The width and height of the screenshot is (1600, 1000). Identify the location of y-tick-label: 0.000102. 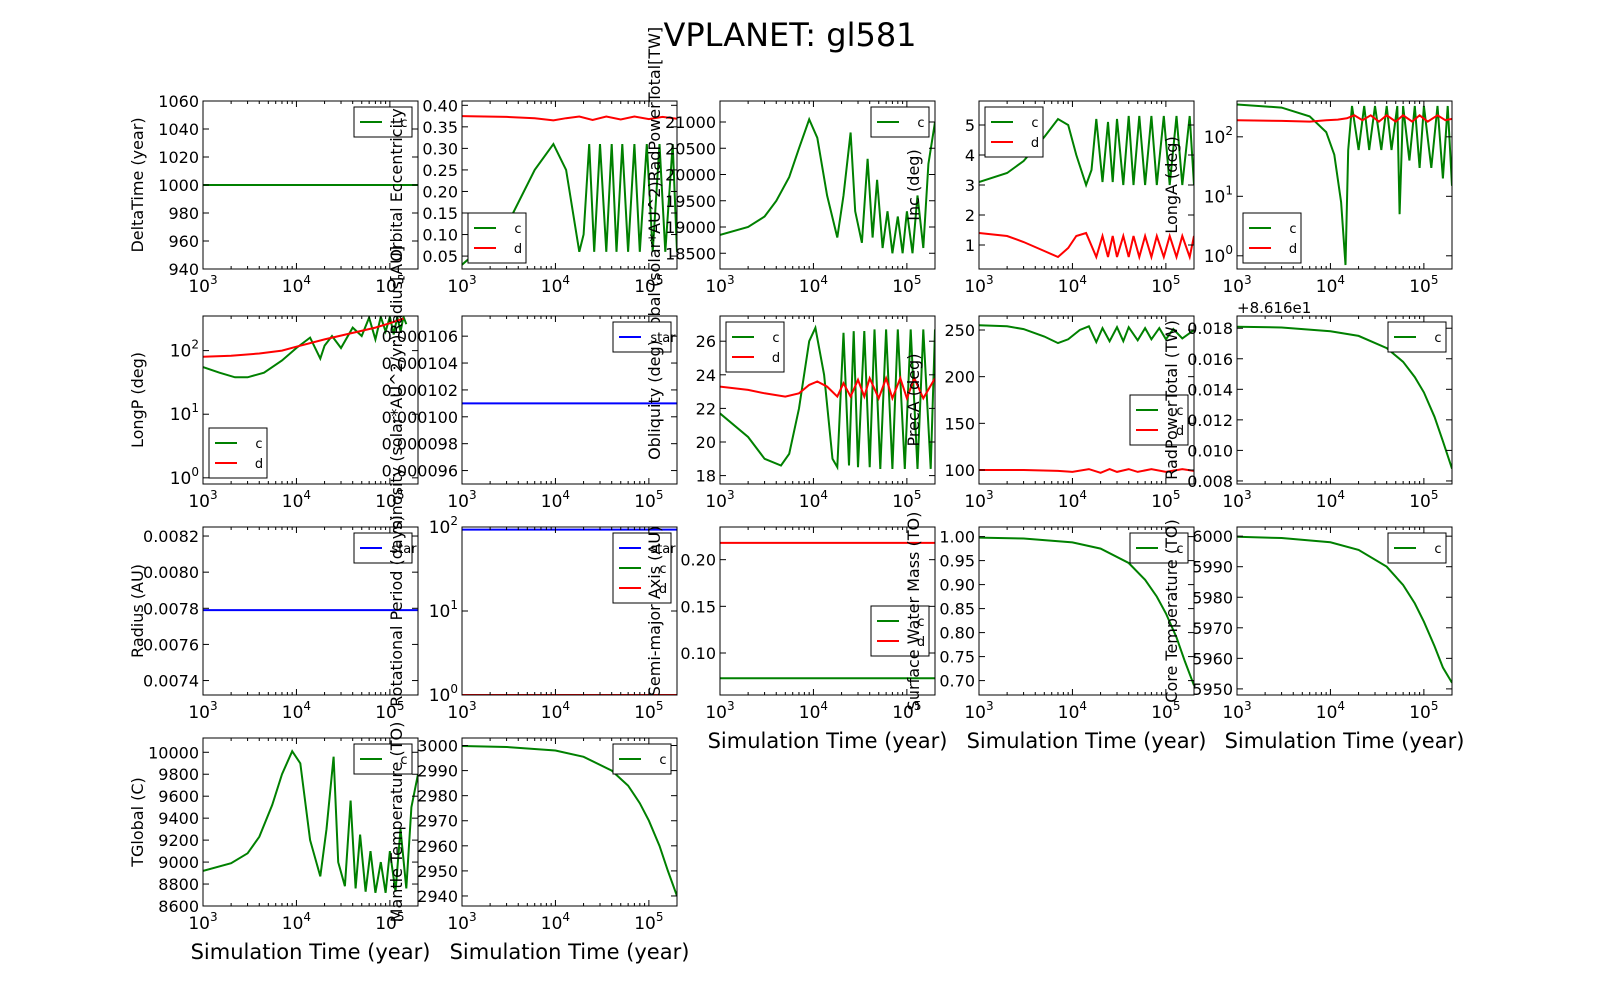
(420, 390).